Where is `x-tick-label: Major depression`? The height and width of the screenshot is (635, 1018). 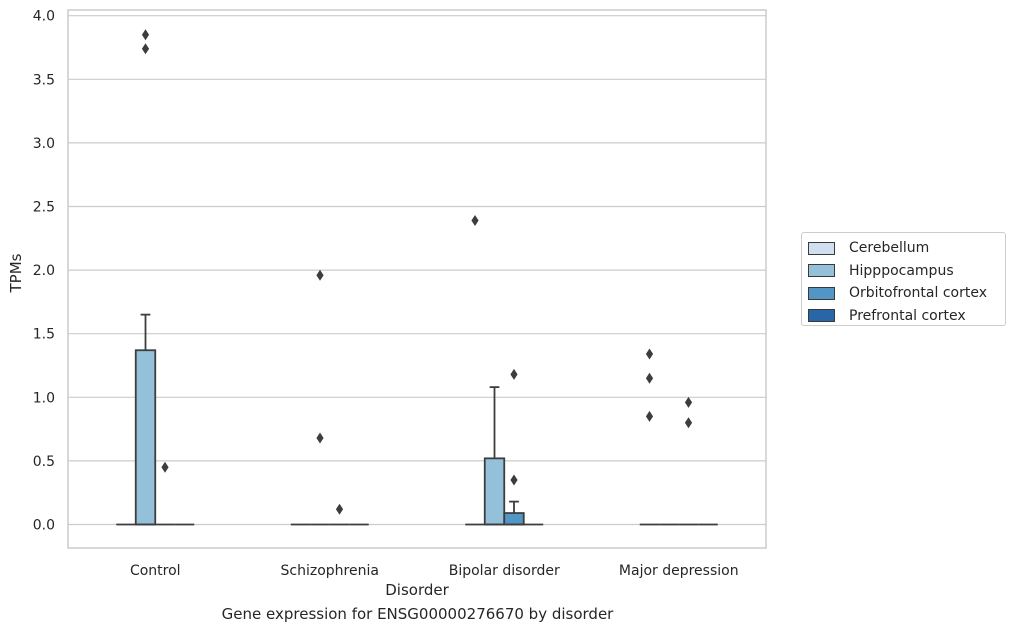
x-tick-label: Major depression is located at coordinates (679, 571).